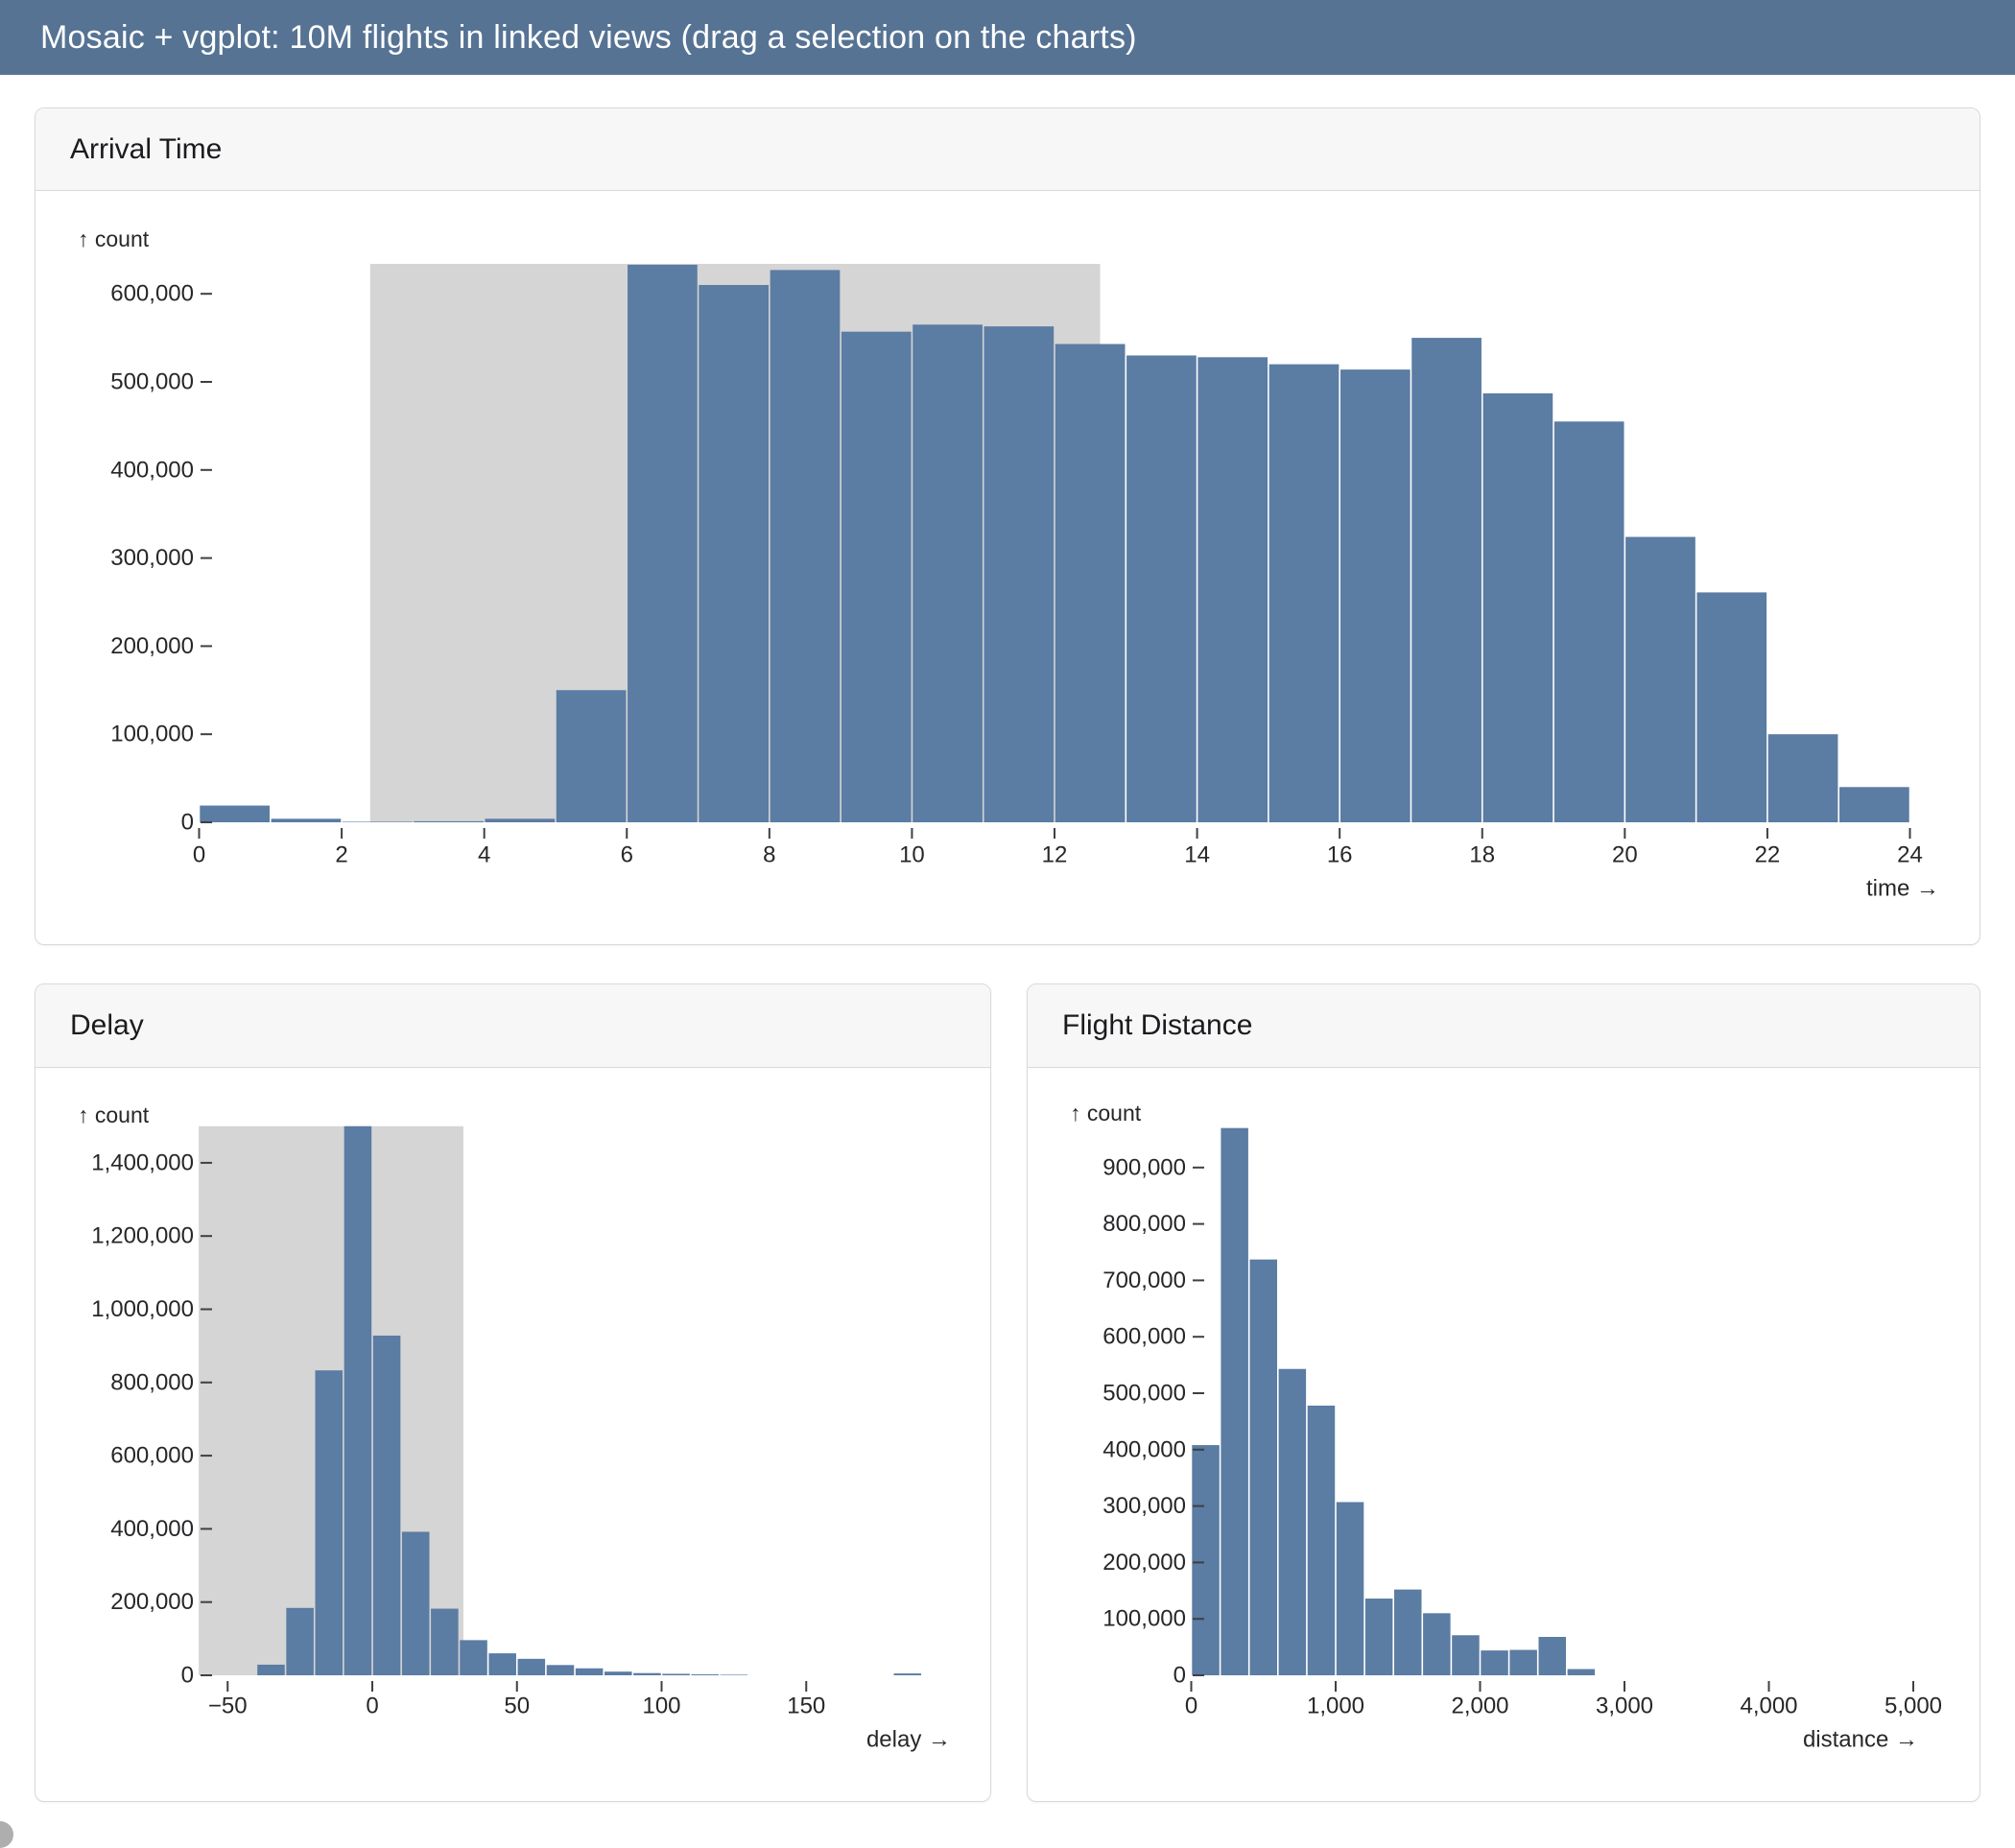  Describe the element at coordinates (143, 1236) in the screenshot. I see `y-axis-tick-label: 1,200,000` at that location.